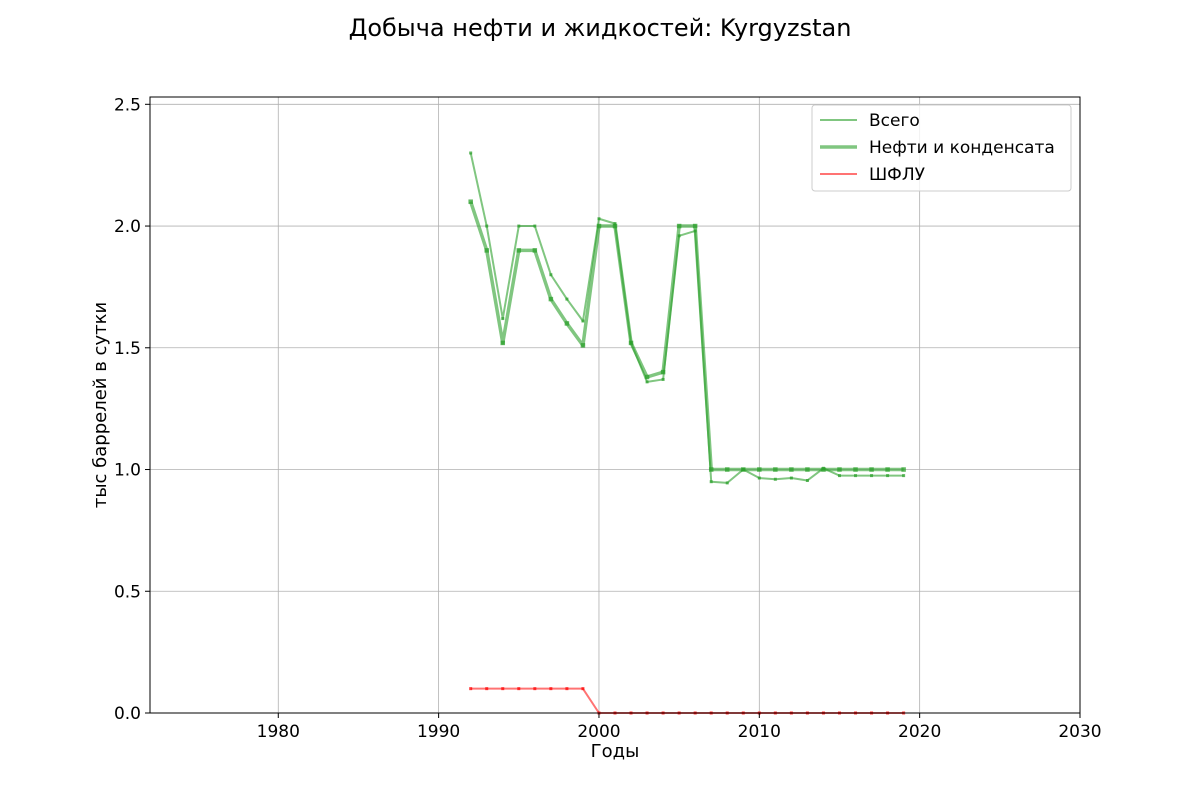 Image resolution: width=1200 pixels, height=804 pixels. I want to click on y-axis-label: тыс баррелей в сутки, so click(100, 405).